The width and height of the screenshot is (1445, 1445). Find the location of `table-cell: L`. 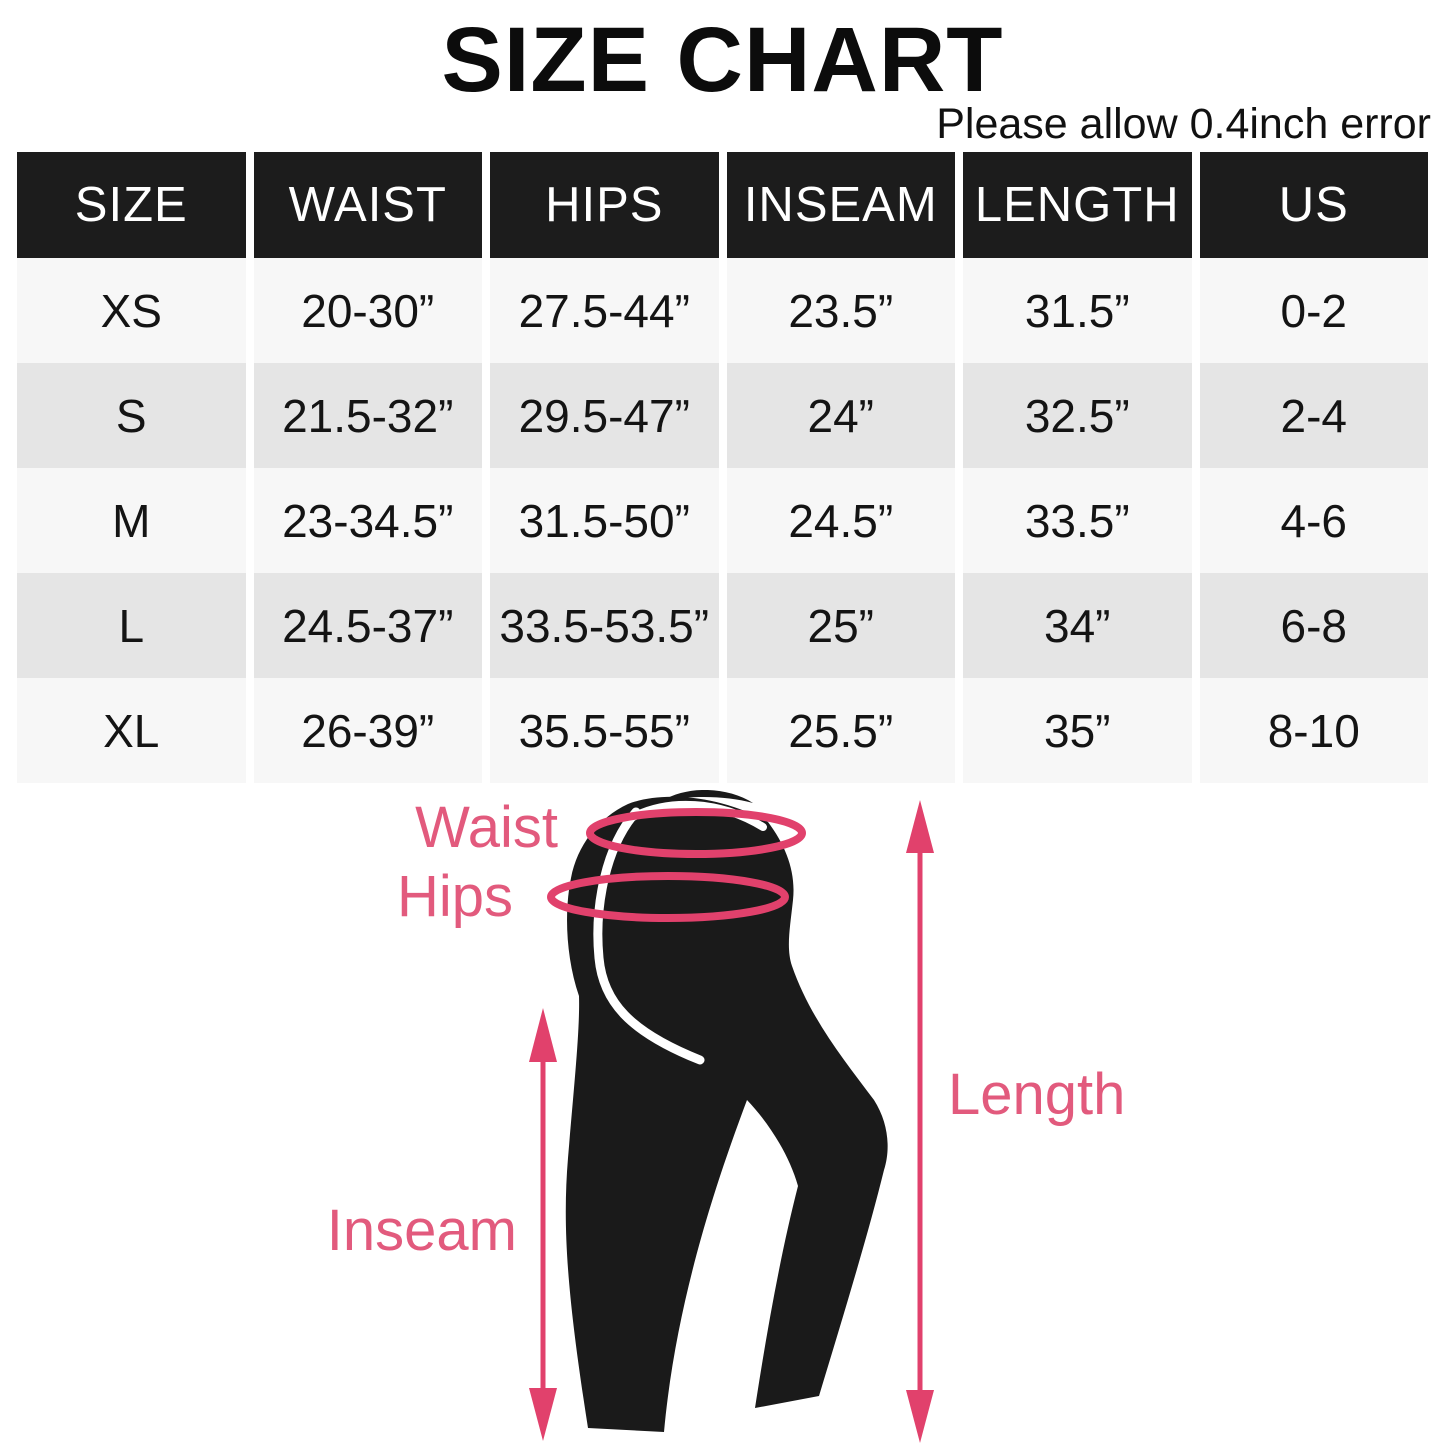

table-cell: L is located at coordinates (131, 625).